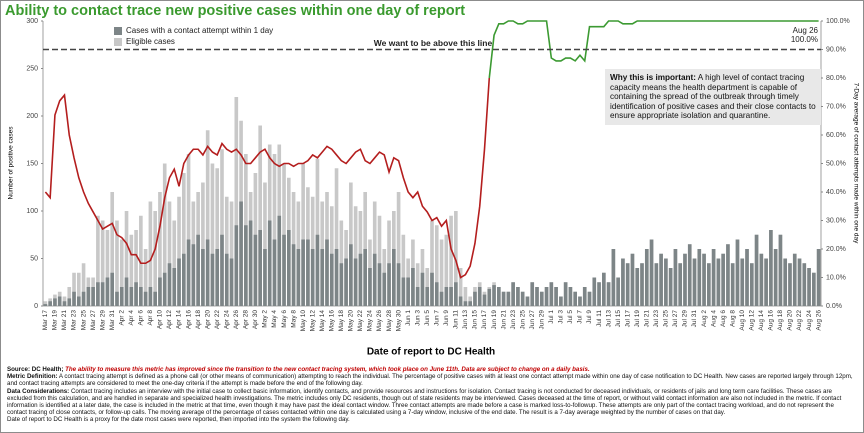 The height and width of the screenshot is (433, 864). What do you see at coordinates (34, 258) in the screenshot?
I see `y-tick-label: 50` at bounding box center [34, 258].